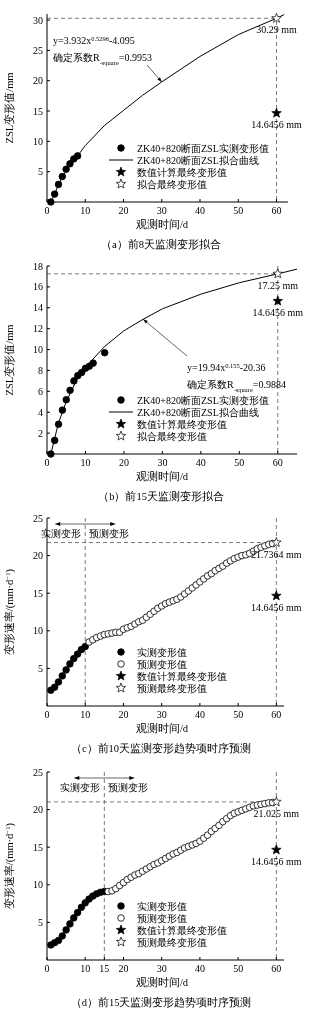 This screenshot has width=322, height=1016. Describe the element at coordinates (161, 1002) in the screenshot. I see `text: （d）前15天监测变形趋势项时序预测` at that location.